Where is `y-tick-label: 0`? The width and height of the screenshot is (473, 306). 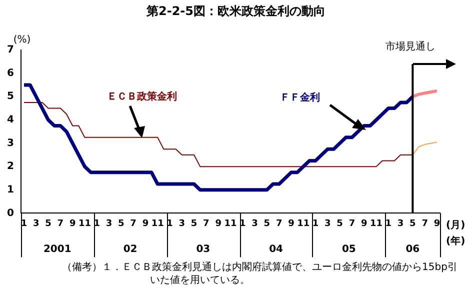
y-tick-label: 0 is located at coordinates (10, 213).